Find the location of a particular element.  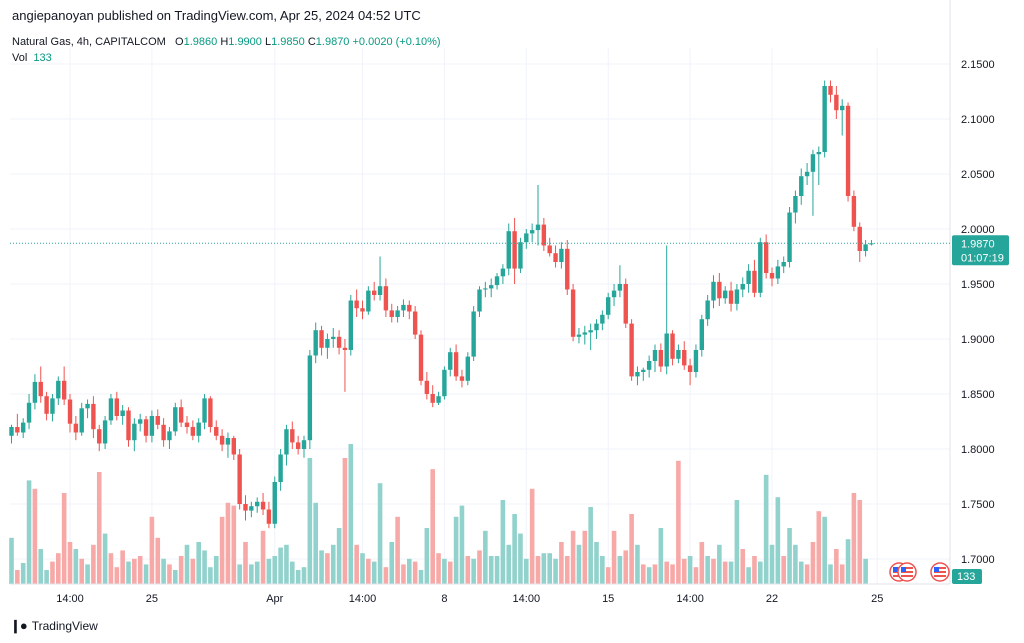

volume-value: 133 is located at coordinates (42, 58).